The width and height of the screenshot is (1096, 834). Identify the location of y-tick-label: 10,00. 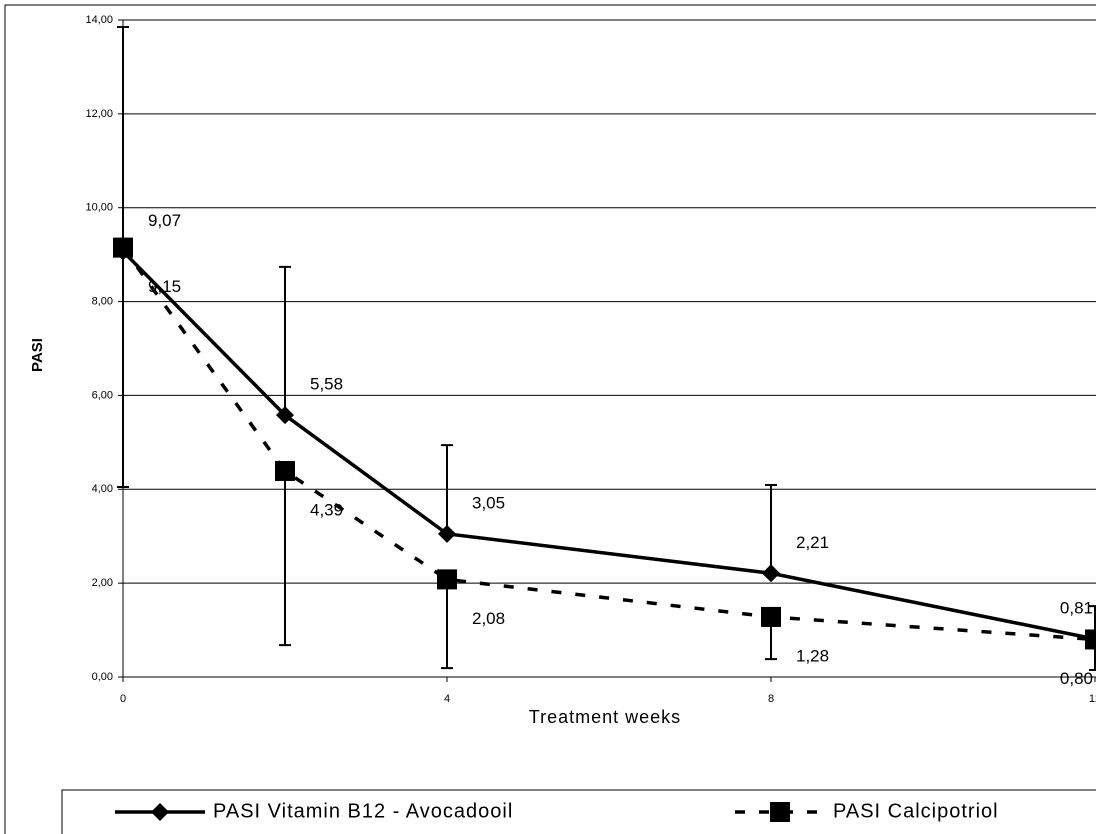
(99, 208).